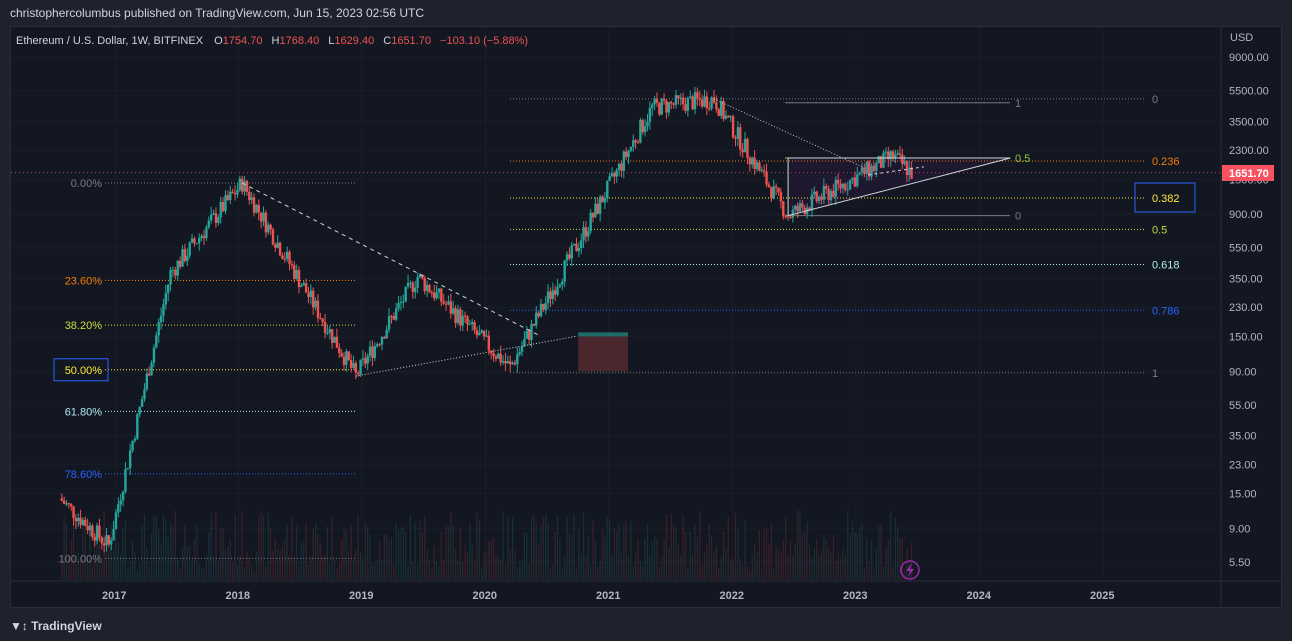 The height and width of the screenshot is (641, 1292). What do you see at coordinates (84, 326) in the screenshot?
I see `fib-left-label: 38.20%` at bounding box center [84, 326].